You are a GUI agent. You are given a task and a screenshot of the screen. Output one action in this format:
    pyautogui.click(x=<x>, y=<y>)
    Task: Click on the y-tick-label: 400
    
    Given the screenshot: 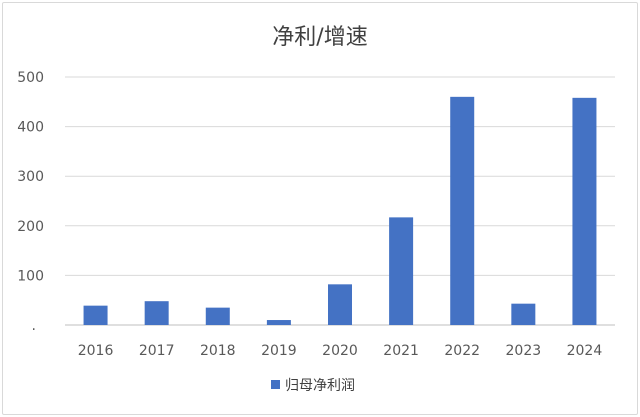 What is the action you would take?
    pyautogui.click(x=30, y=128)
    